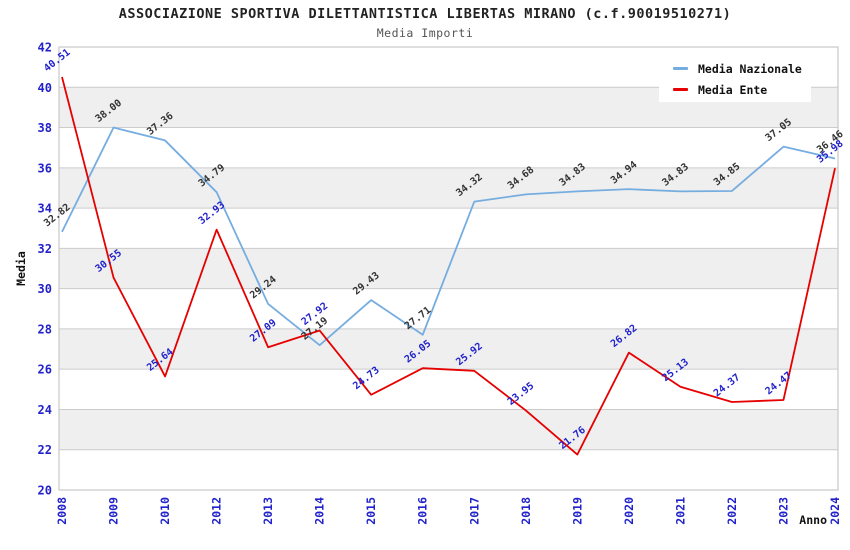 The width and height of the screenshot is (850, 550). Describe the element at coordinates (21, 268) in the screenshot. I see `y-axis-title: Media` at that location.